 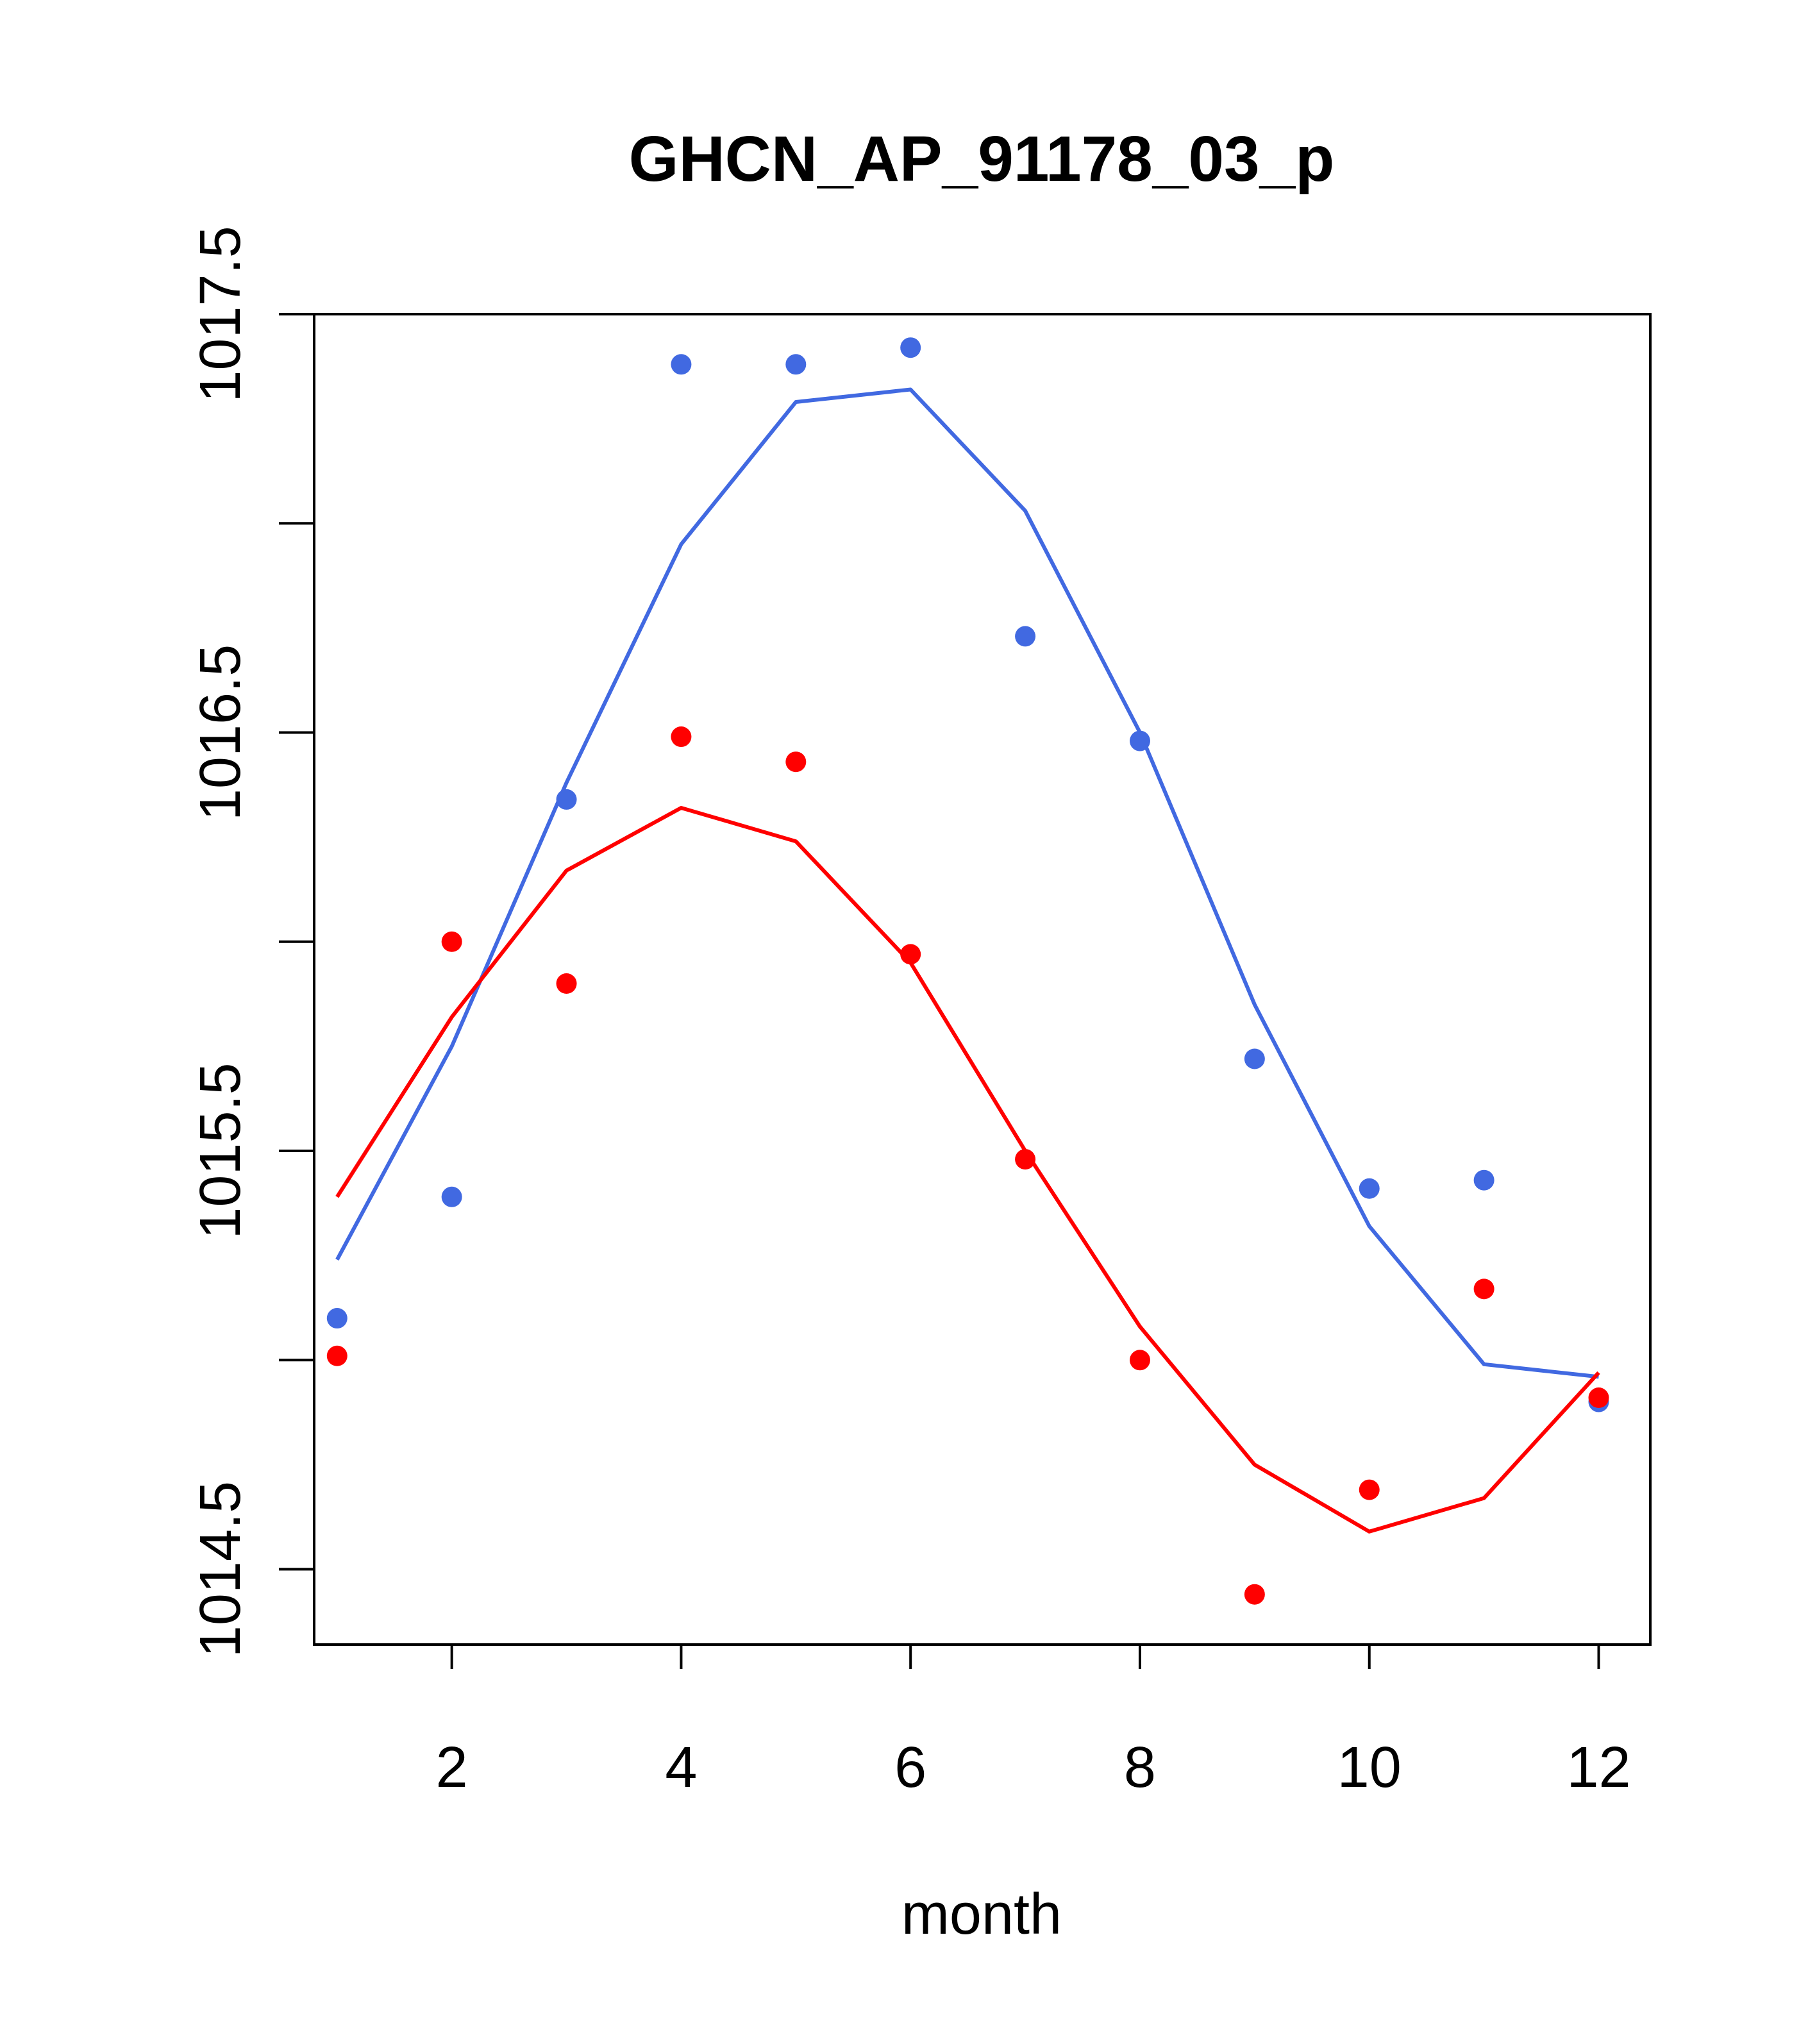 What do you see at coordinates (251, 942) in the screenshot?
I see `y-axis: 1014.5 1015.5 1016.5 1017.5` at bounding box center [251, 942].